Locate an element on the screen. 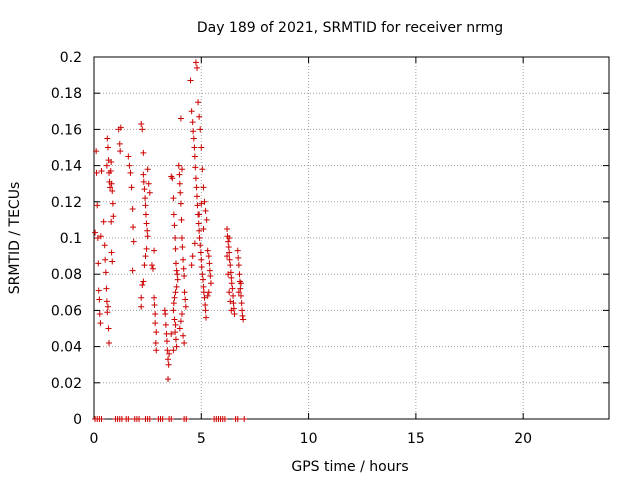  x-axis-label: GPS time / hours is located at coordinates (349, 467).